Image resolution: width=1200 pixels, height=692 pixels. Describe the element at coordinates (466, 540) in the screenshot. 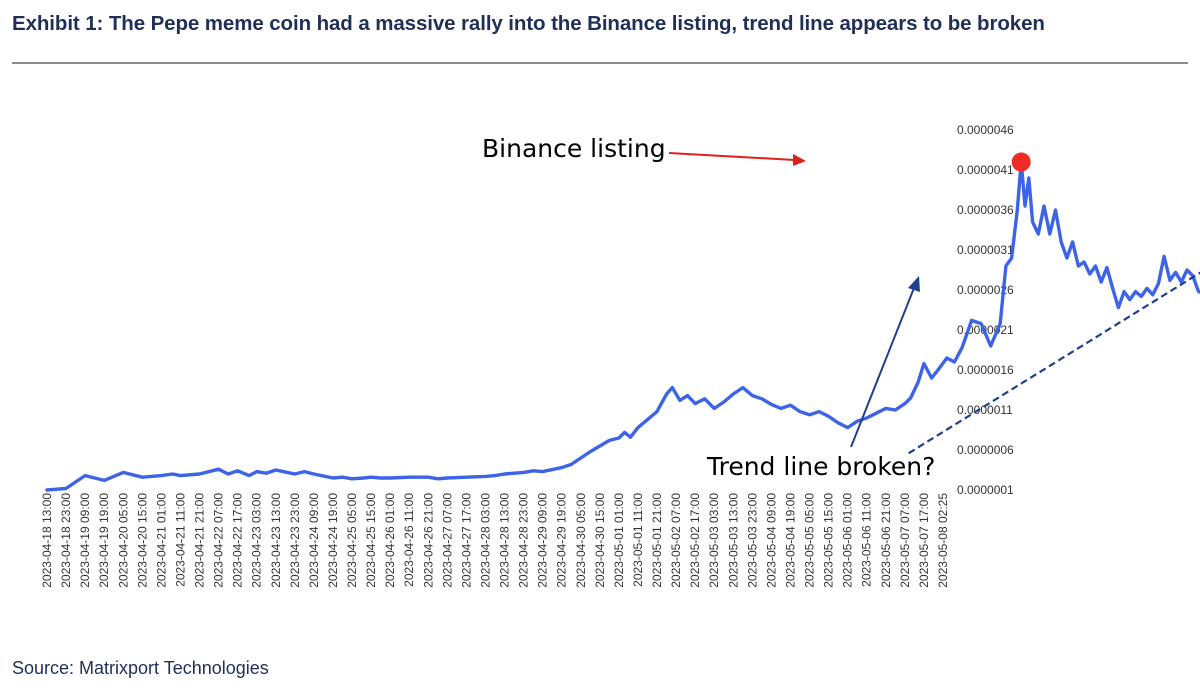

I see `x-tick-label: 2023-04-27 17:00` at that location.